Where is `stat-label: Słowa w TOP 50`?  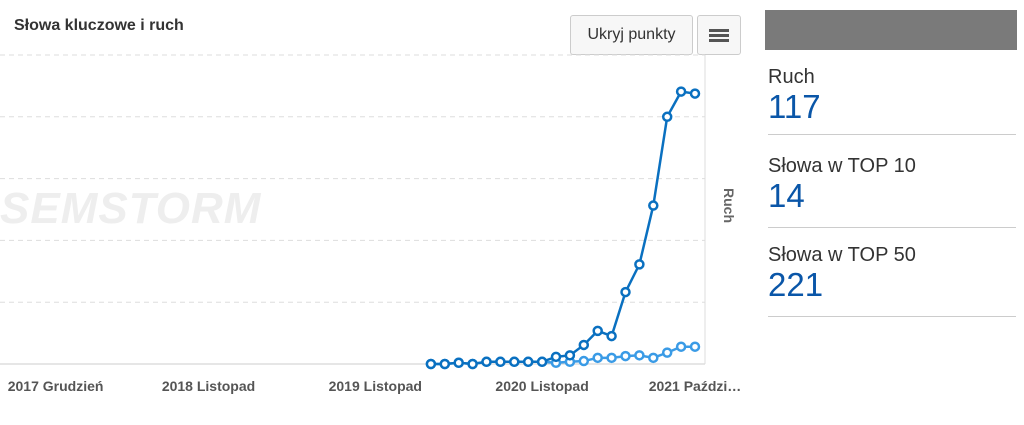
stat-label: Słowa w TOP 50 is located at coordinates (842, 255).